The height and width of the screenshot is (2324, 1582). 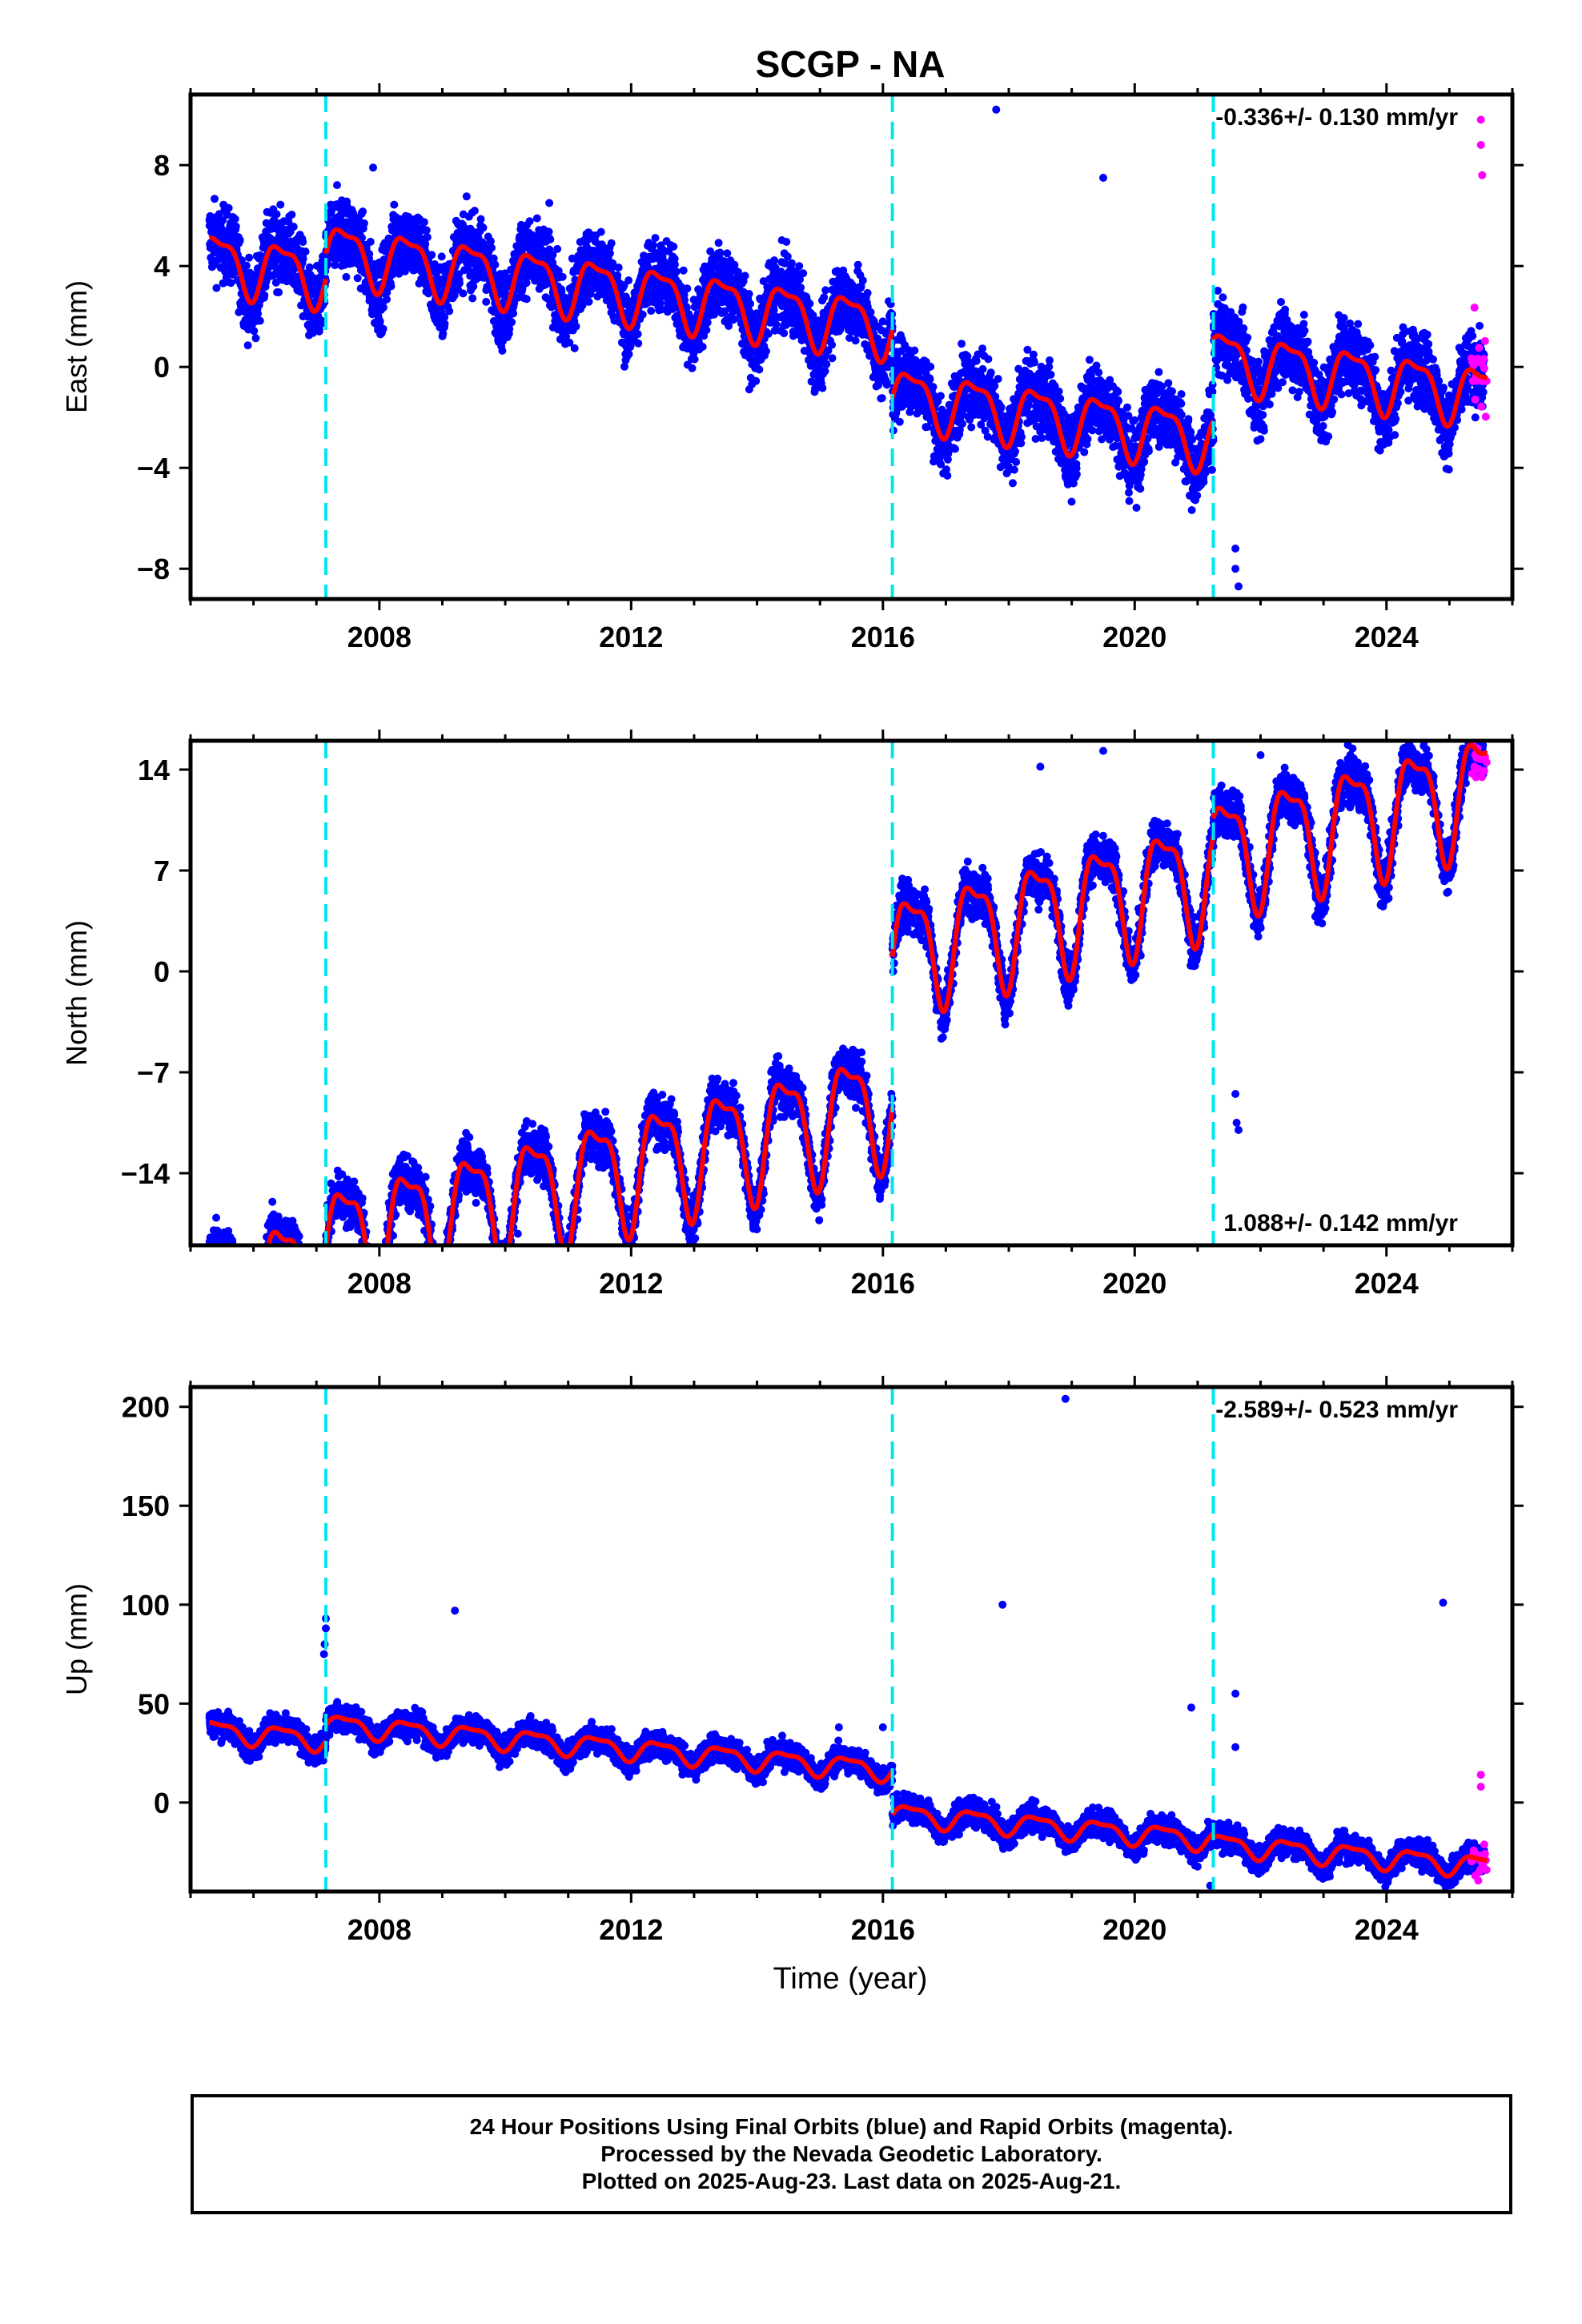 What do you see at coordinates (847, 347) in the screenshot?
I see `final-orbit-points` at bounding box center [847, 347].